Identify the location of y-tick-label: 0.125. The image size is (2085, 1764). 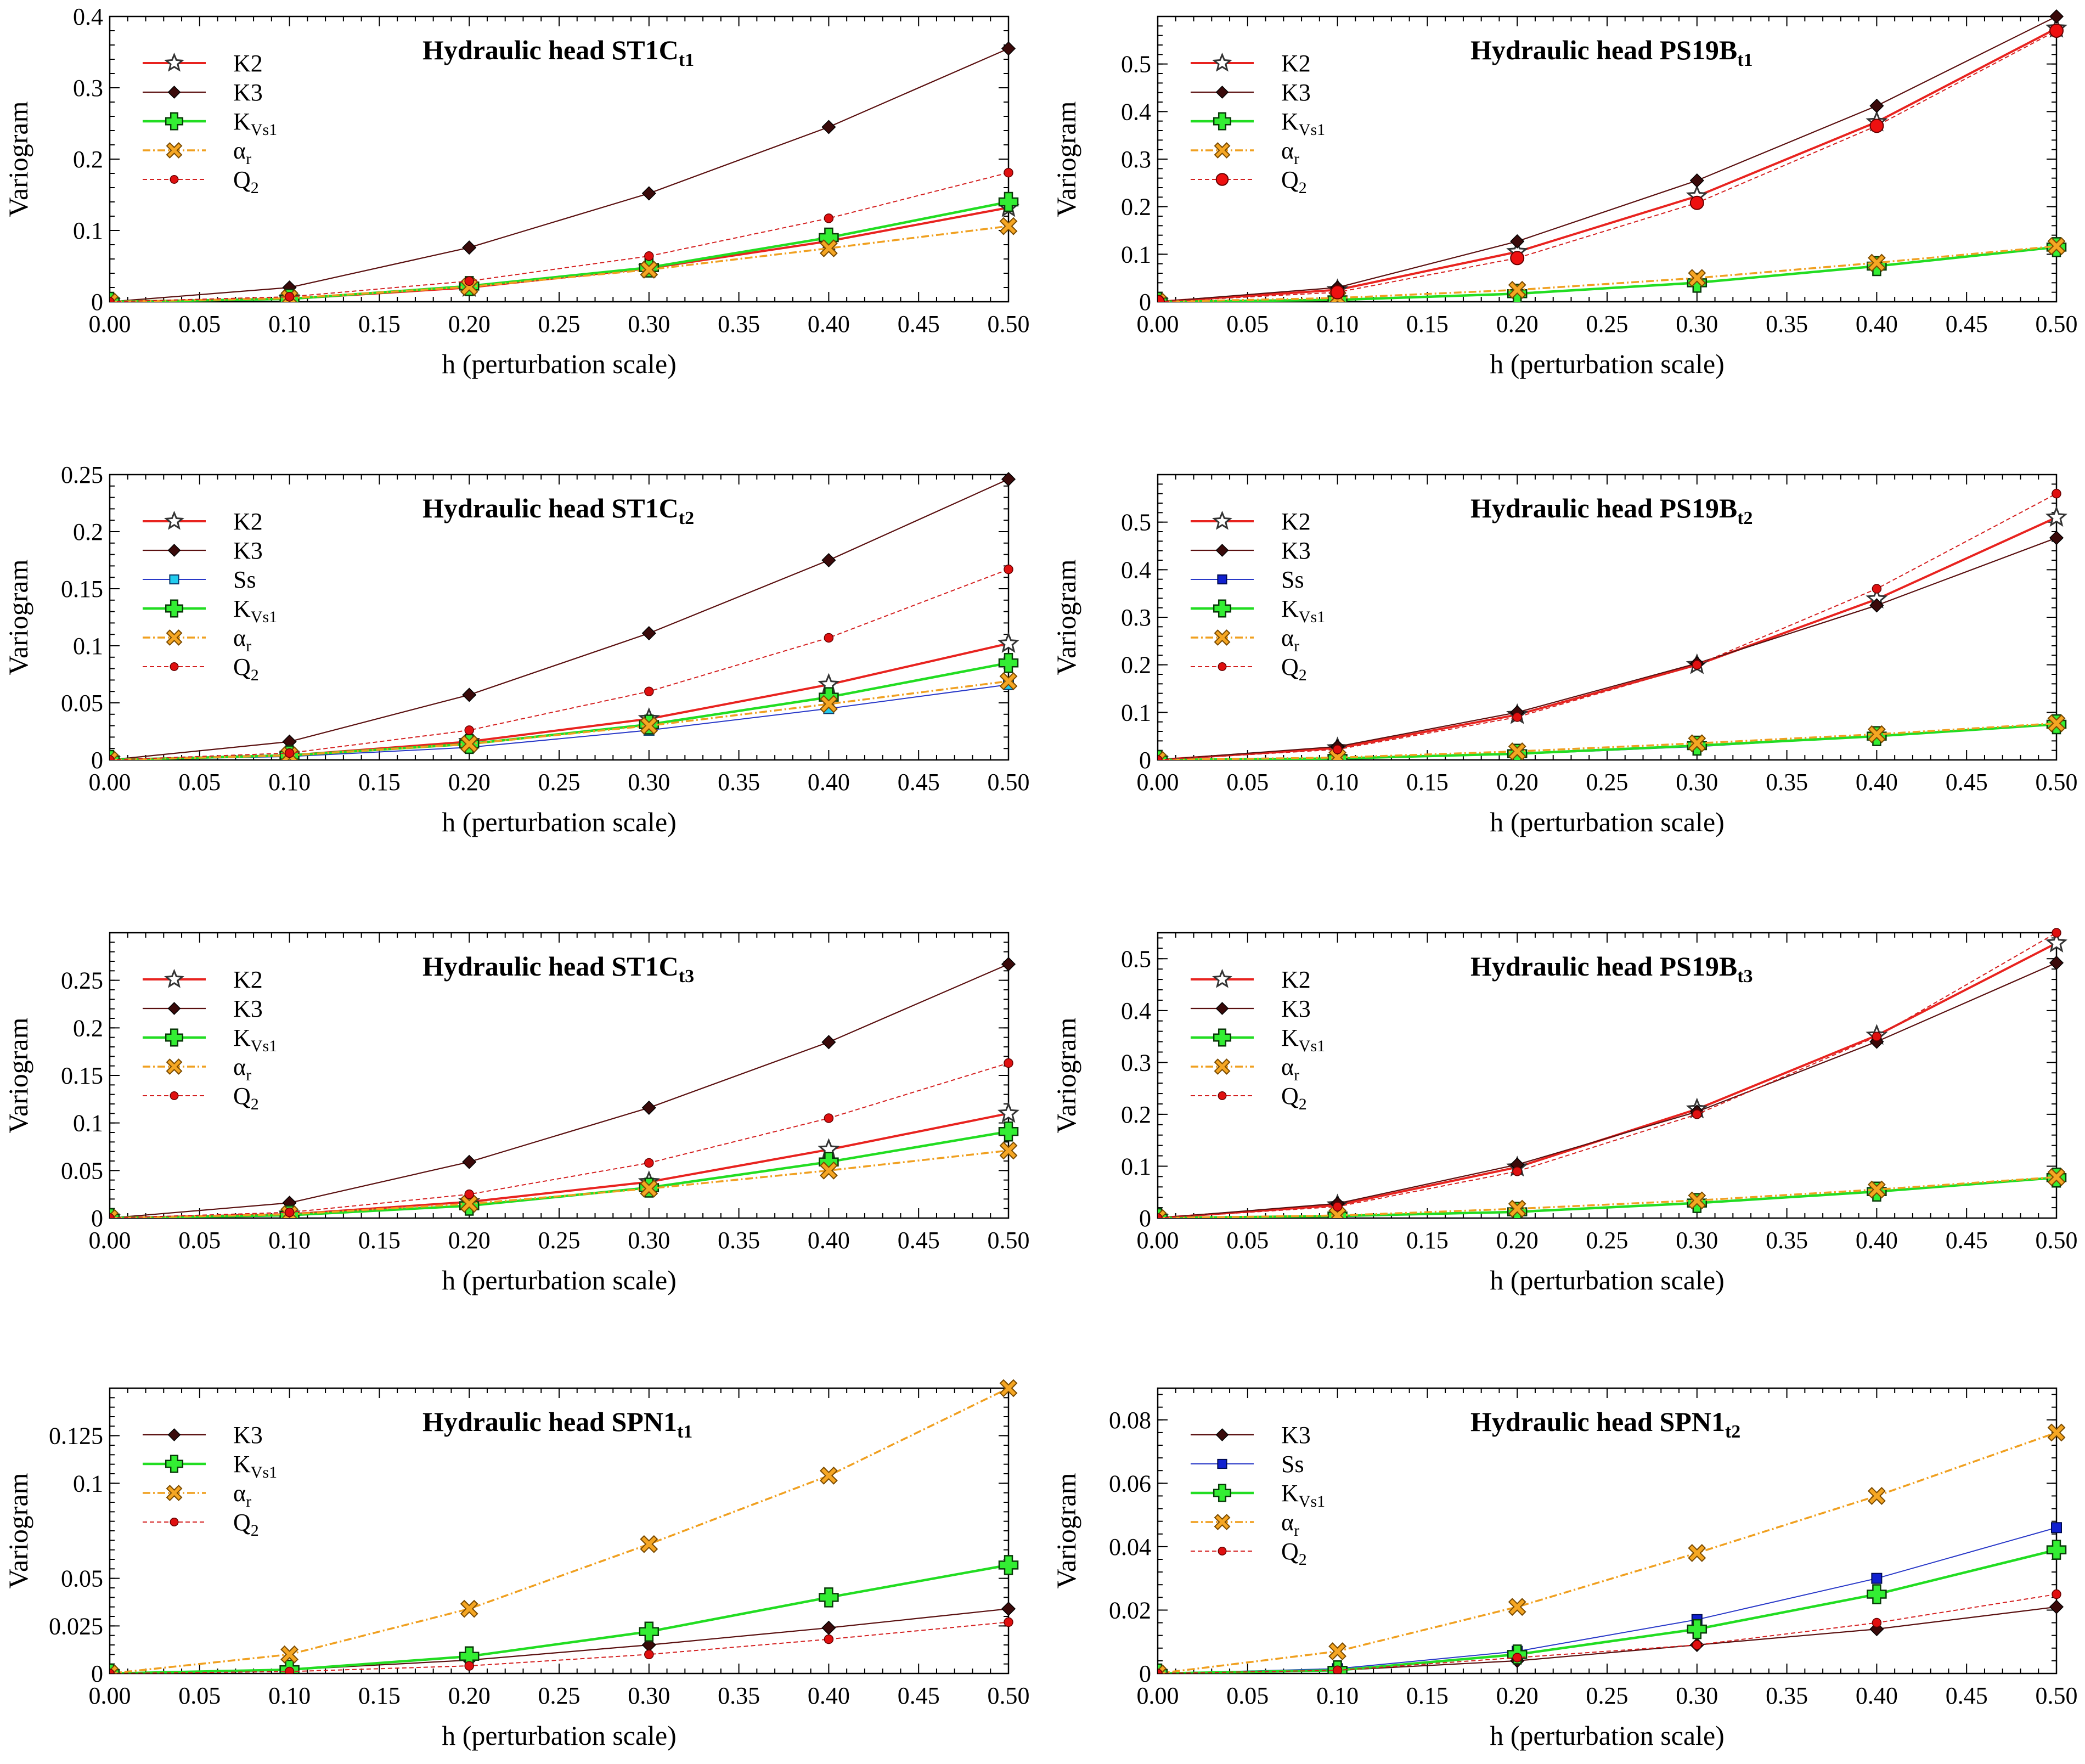
(76, 1436).